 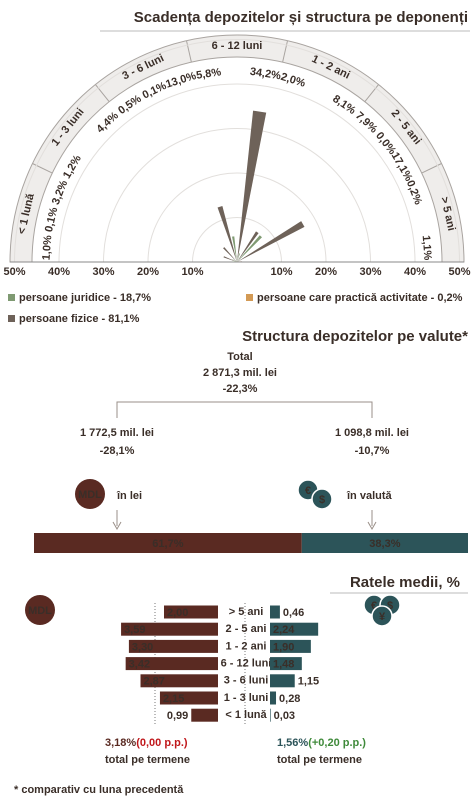 What do you see at coordinates (173, 699) in the screenshot?
I see `bar-value: 2,15` at bounding box center [173, 699].